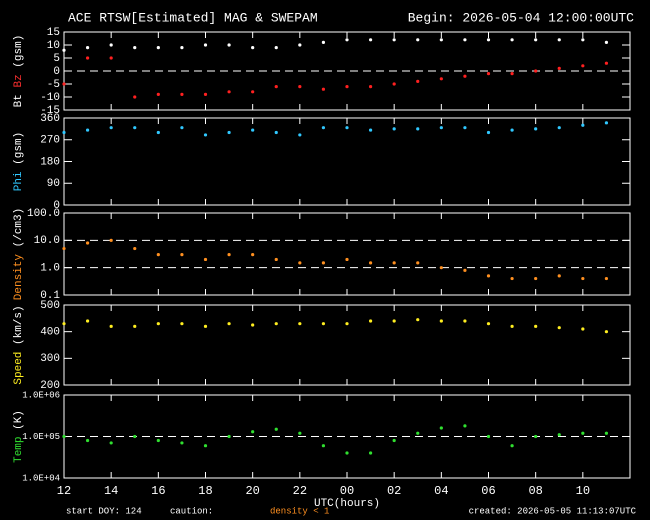 The height and width of the screenshot is (520, 650). What do you see at coordinates (19, 98) in the screenshot?
I see `y-axis-label-part: Bt` at bounding box center [19, 98].